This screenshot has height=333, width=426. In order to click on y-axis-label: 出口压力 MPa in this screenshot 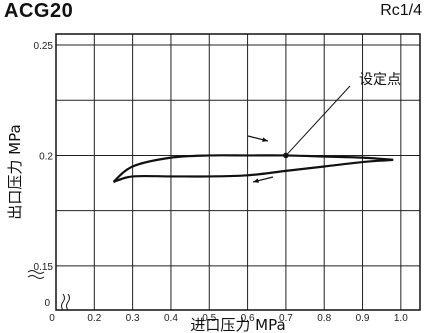, I will do `click(15, 171)`.